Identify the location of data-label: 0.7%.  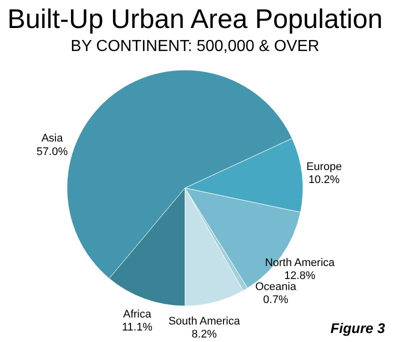
(275, 300).